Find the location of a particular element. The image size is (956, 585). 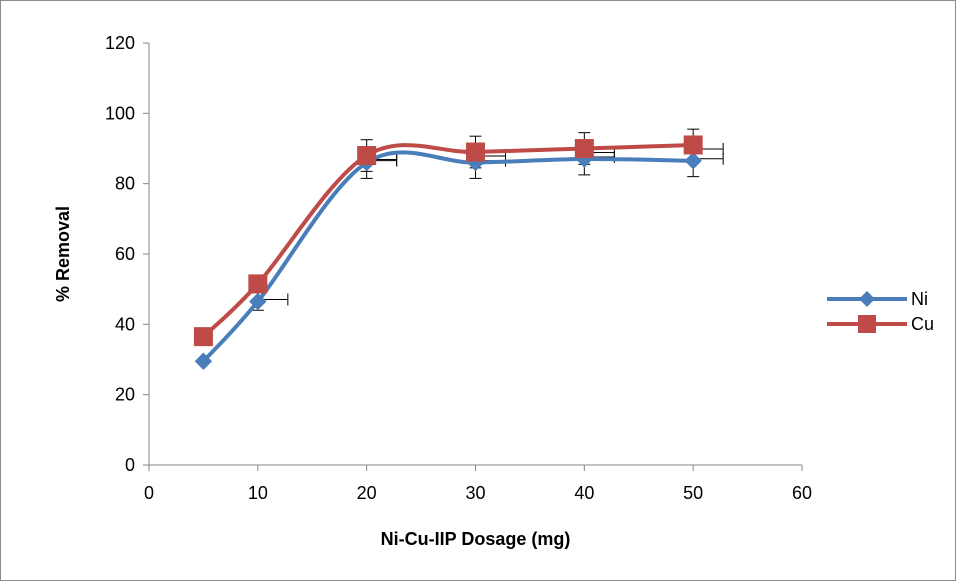

legend-swatch-marker-ni is located at coordinates (867, 299).